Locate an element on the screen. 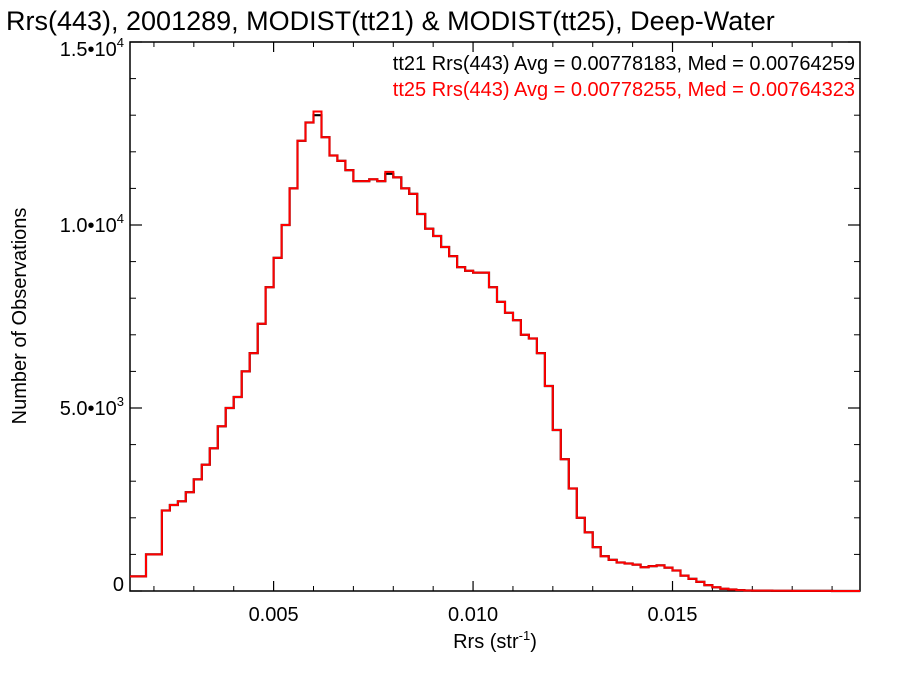  y-tick-label-0: 0 is located at coordinates (118, 585).